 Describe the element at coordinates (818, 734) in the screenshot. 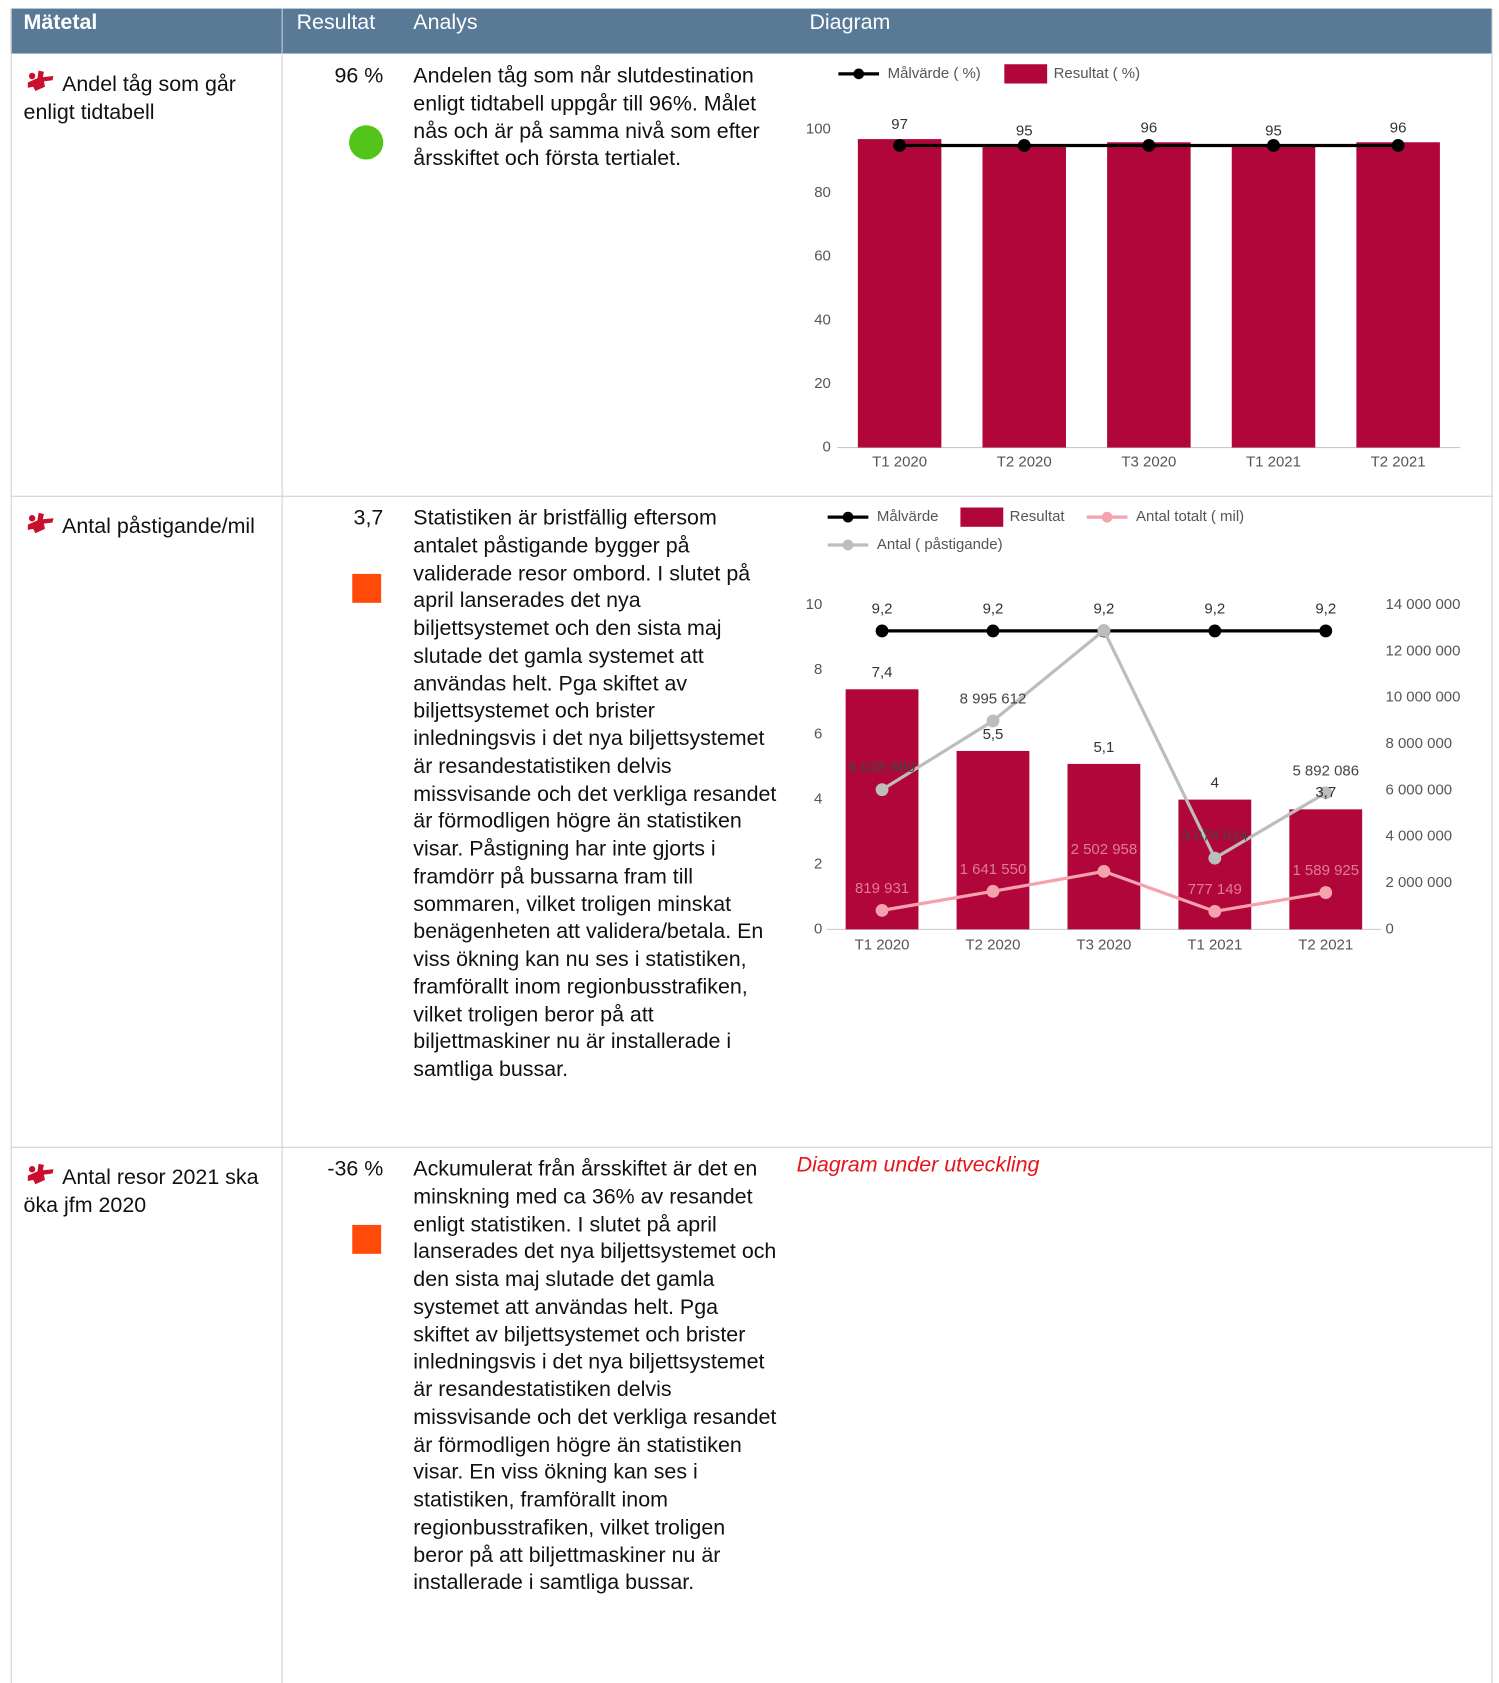

I see `y-tick-label: 6` at that location.